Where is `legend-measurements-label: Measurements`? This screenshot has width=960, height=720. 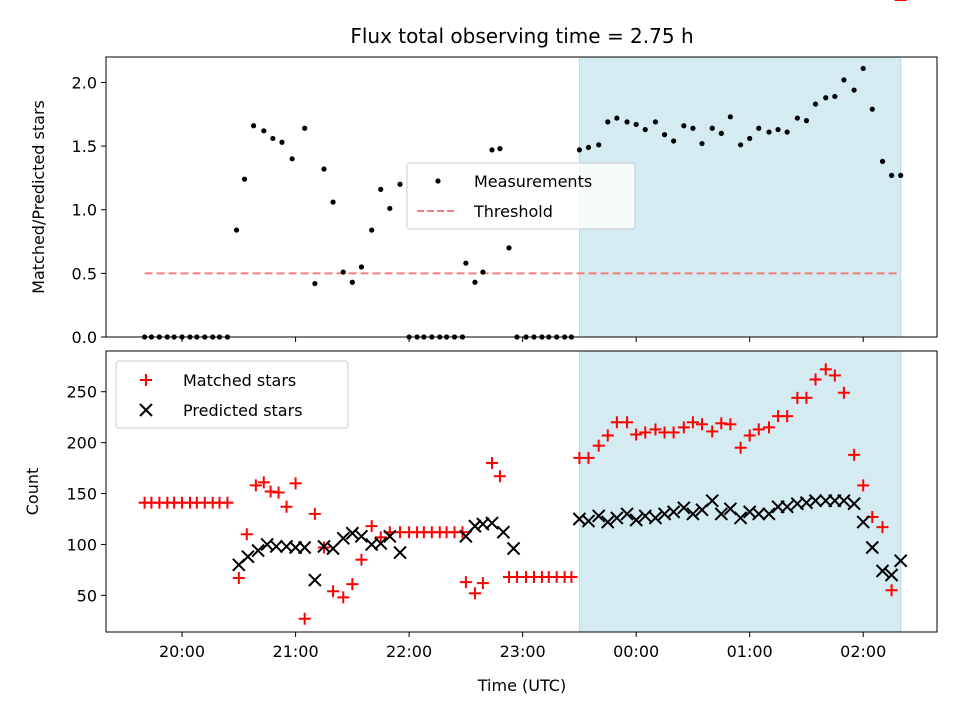
legend-measurements-label: Measurements is located at coordinates (533, 181).